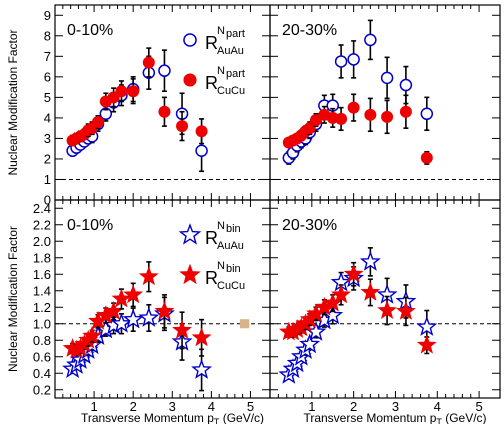  I want to click on panel-top-left-ytick-label: 6, so click(47, 76).